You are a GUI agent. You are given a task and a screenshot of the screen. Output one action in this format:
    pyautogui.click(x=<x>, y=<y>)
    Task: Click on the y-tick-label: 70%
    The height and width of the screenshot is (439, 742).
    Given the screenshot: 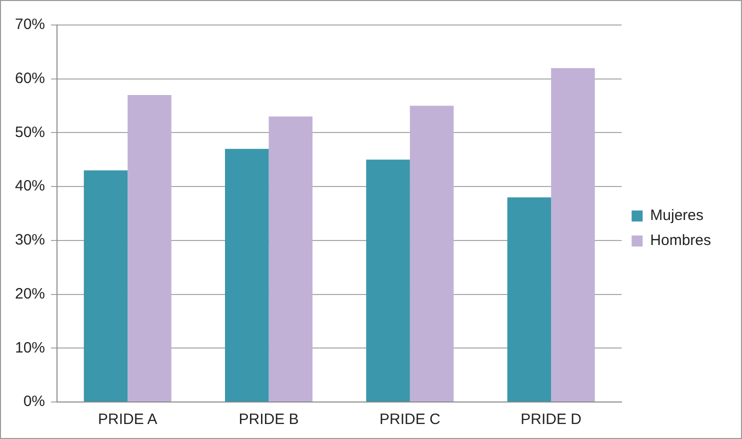 What is the action you would take?
    pyautogui.click(x=30, y=25)
    